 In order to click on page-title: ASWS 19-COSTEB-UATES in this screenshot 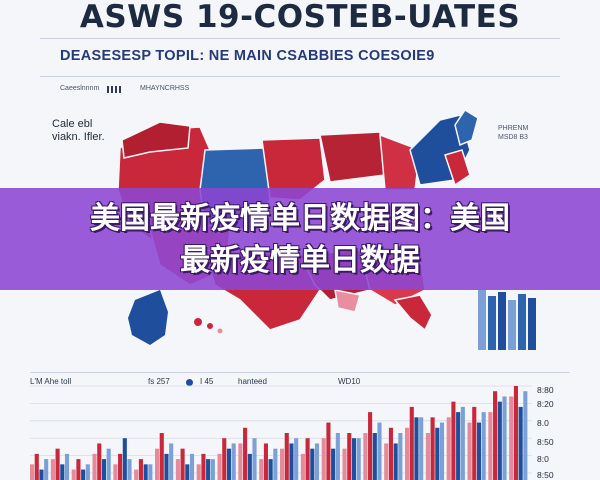, I will do `click(300, 17)`.